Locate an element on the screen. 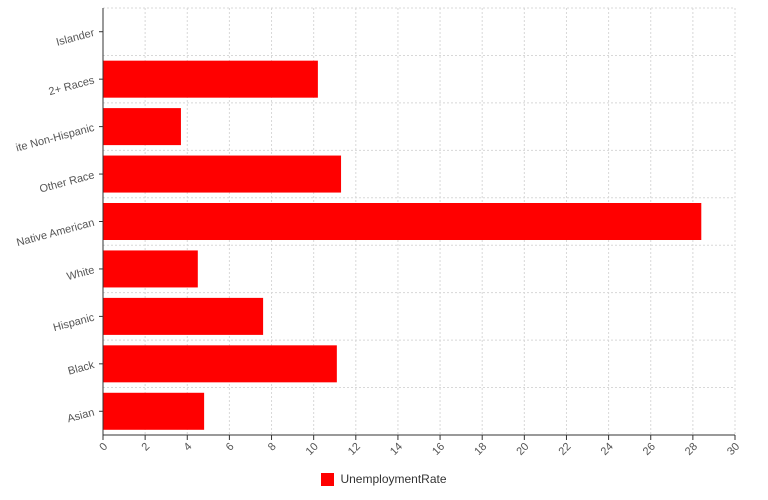  x-tick-label: 6 is located at coordinates (230, 447).